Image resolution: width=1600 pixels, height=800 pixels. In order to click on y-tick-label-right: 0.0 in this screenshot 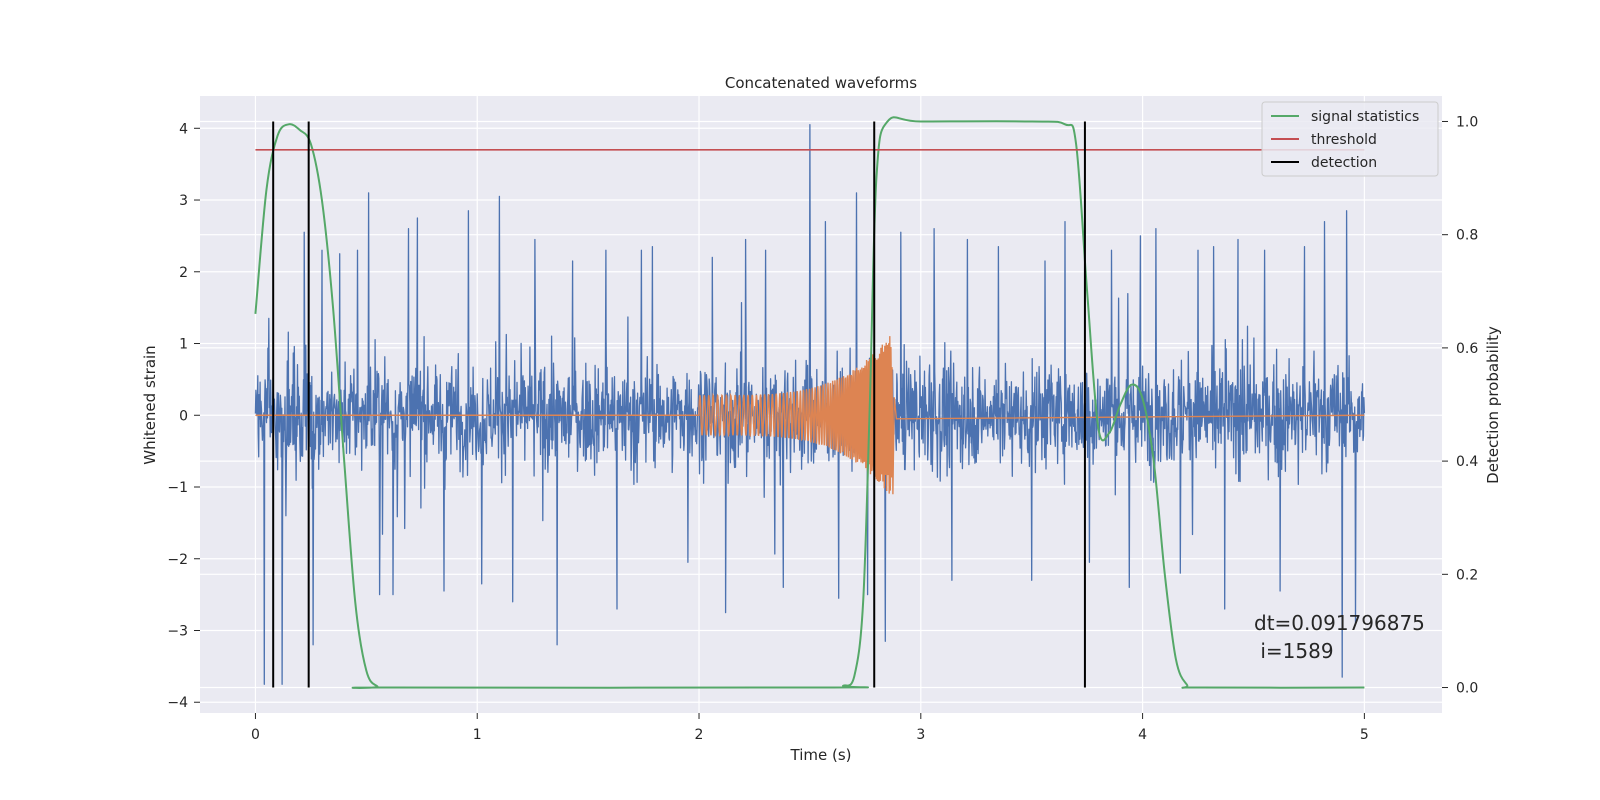, I will do `click(1467, 689)`.